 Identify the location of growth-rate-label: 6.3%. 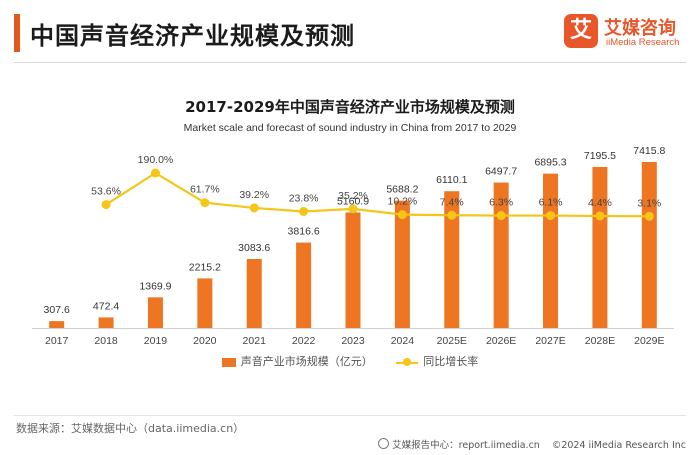
(501, 203).